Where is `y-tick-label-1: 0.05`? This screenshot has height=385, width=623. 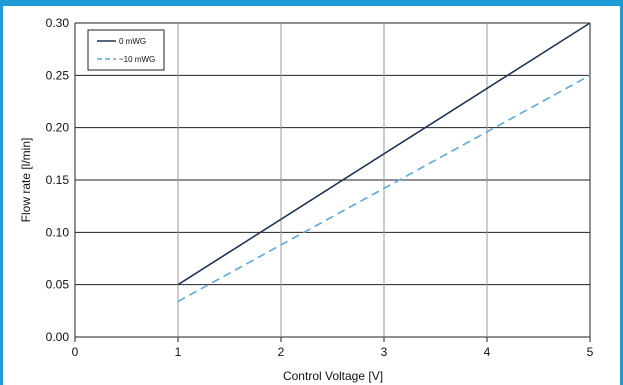
y-tick-label-1: 0.05 is located at coordinates (58, 285).